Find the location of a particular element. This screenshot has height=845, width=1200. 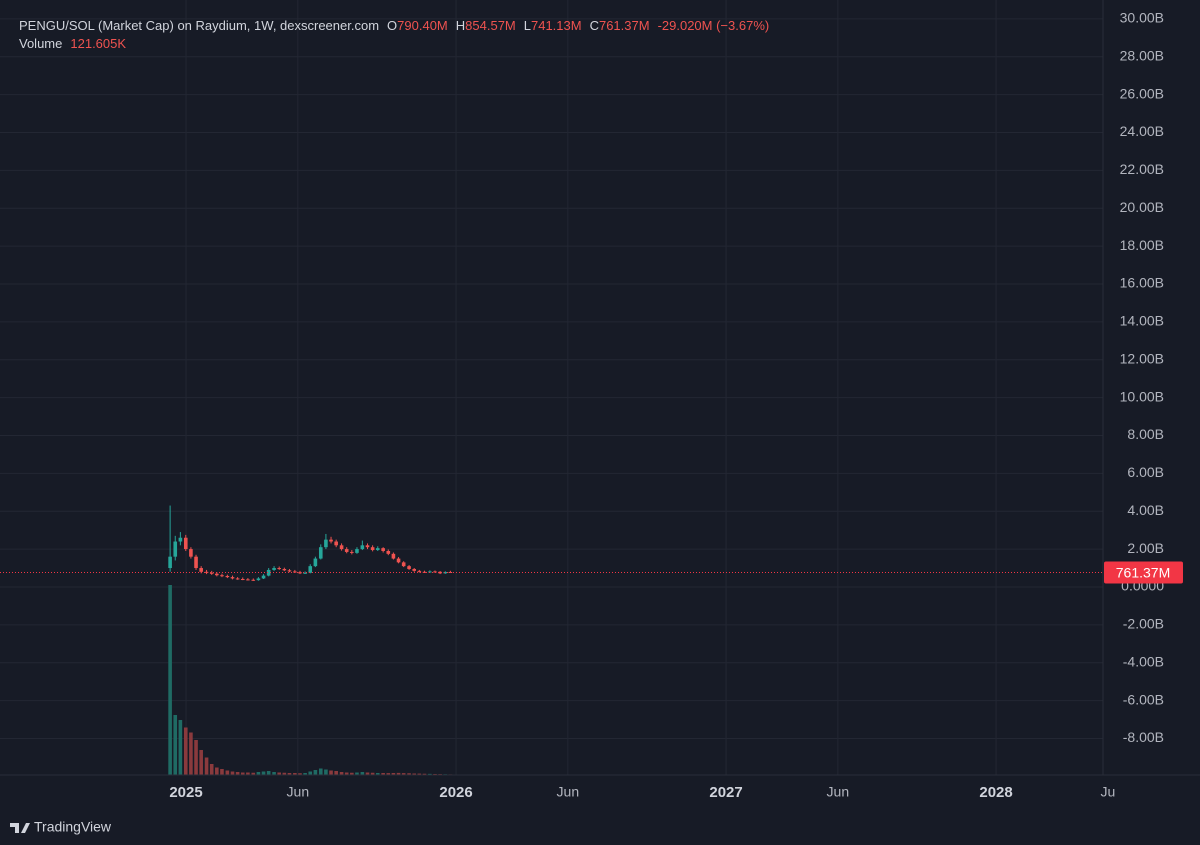

brand: TradingView is located at coordinates (73, 827).